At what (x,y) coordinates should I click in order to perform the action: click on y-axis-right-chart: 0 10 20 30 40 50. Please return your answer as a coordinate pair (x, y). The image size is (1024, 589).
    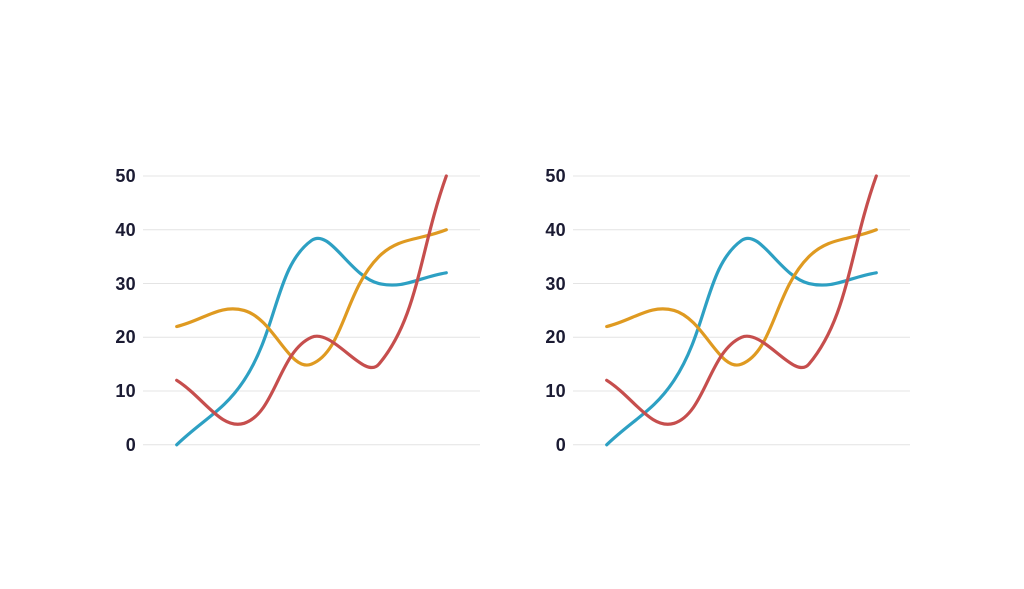
    Looking at the image, I should click on (554, 311).